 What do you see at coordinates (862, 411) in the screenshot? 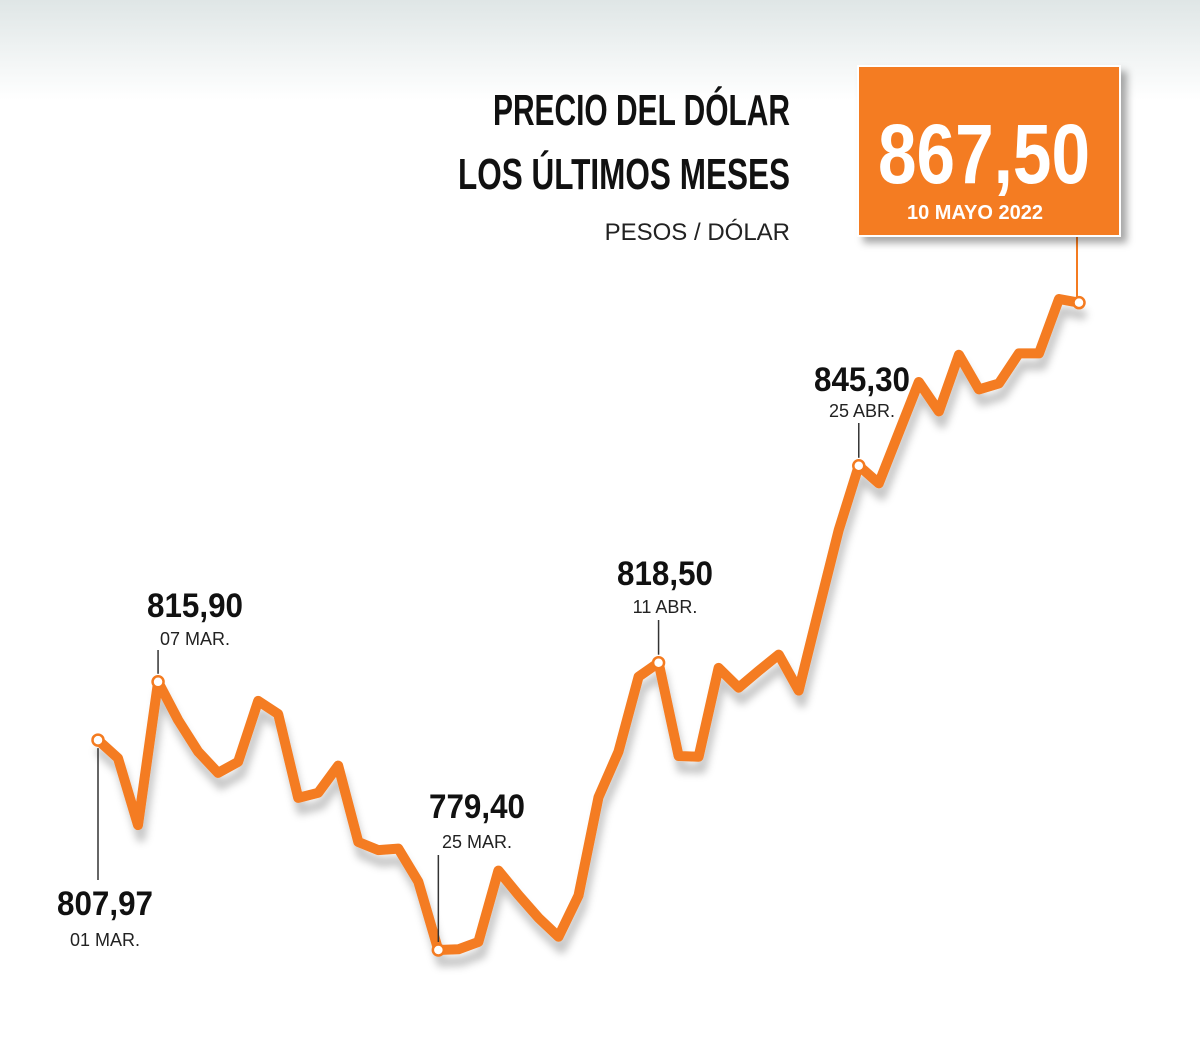
I see `date-label: 25 ABR.` at bounding box center [862, 411].